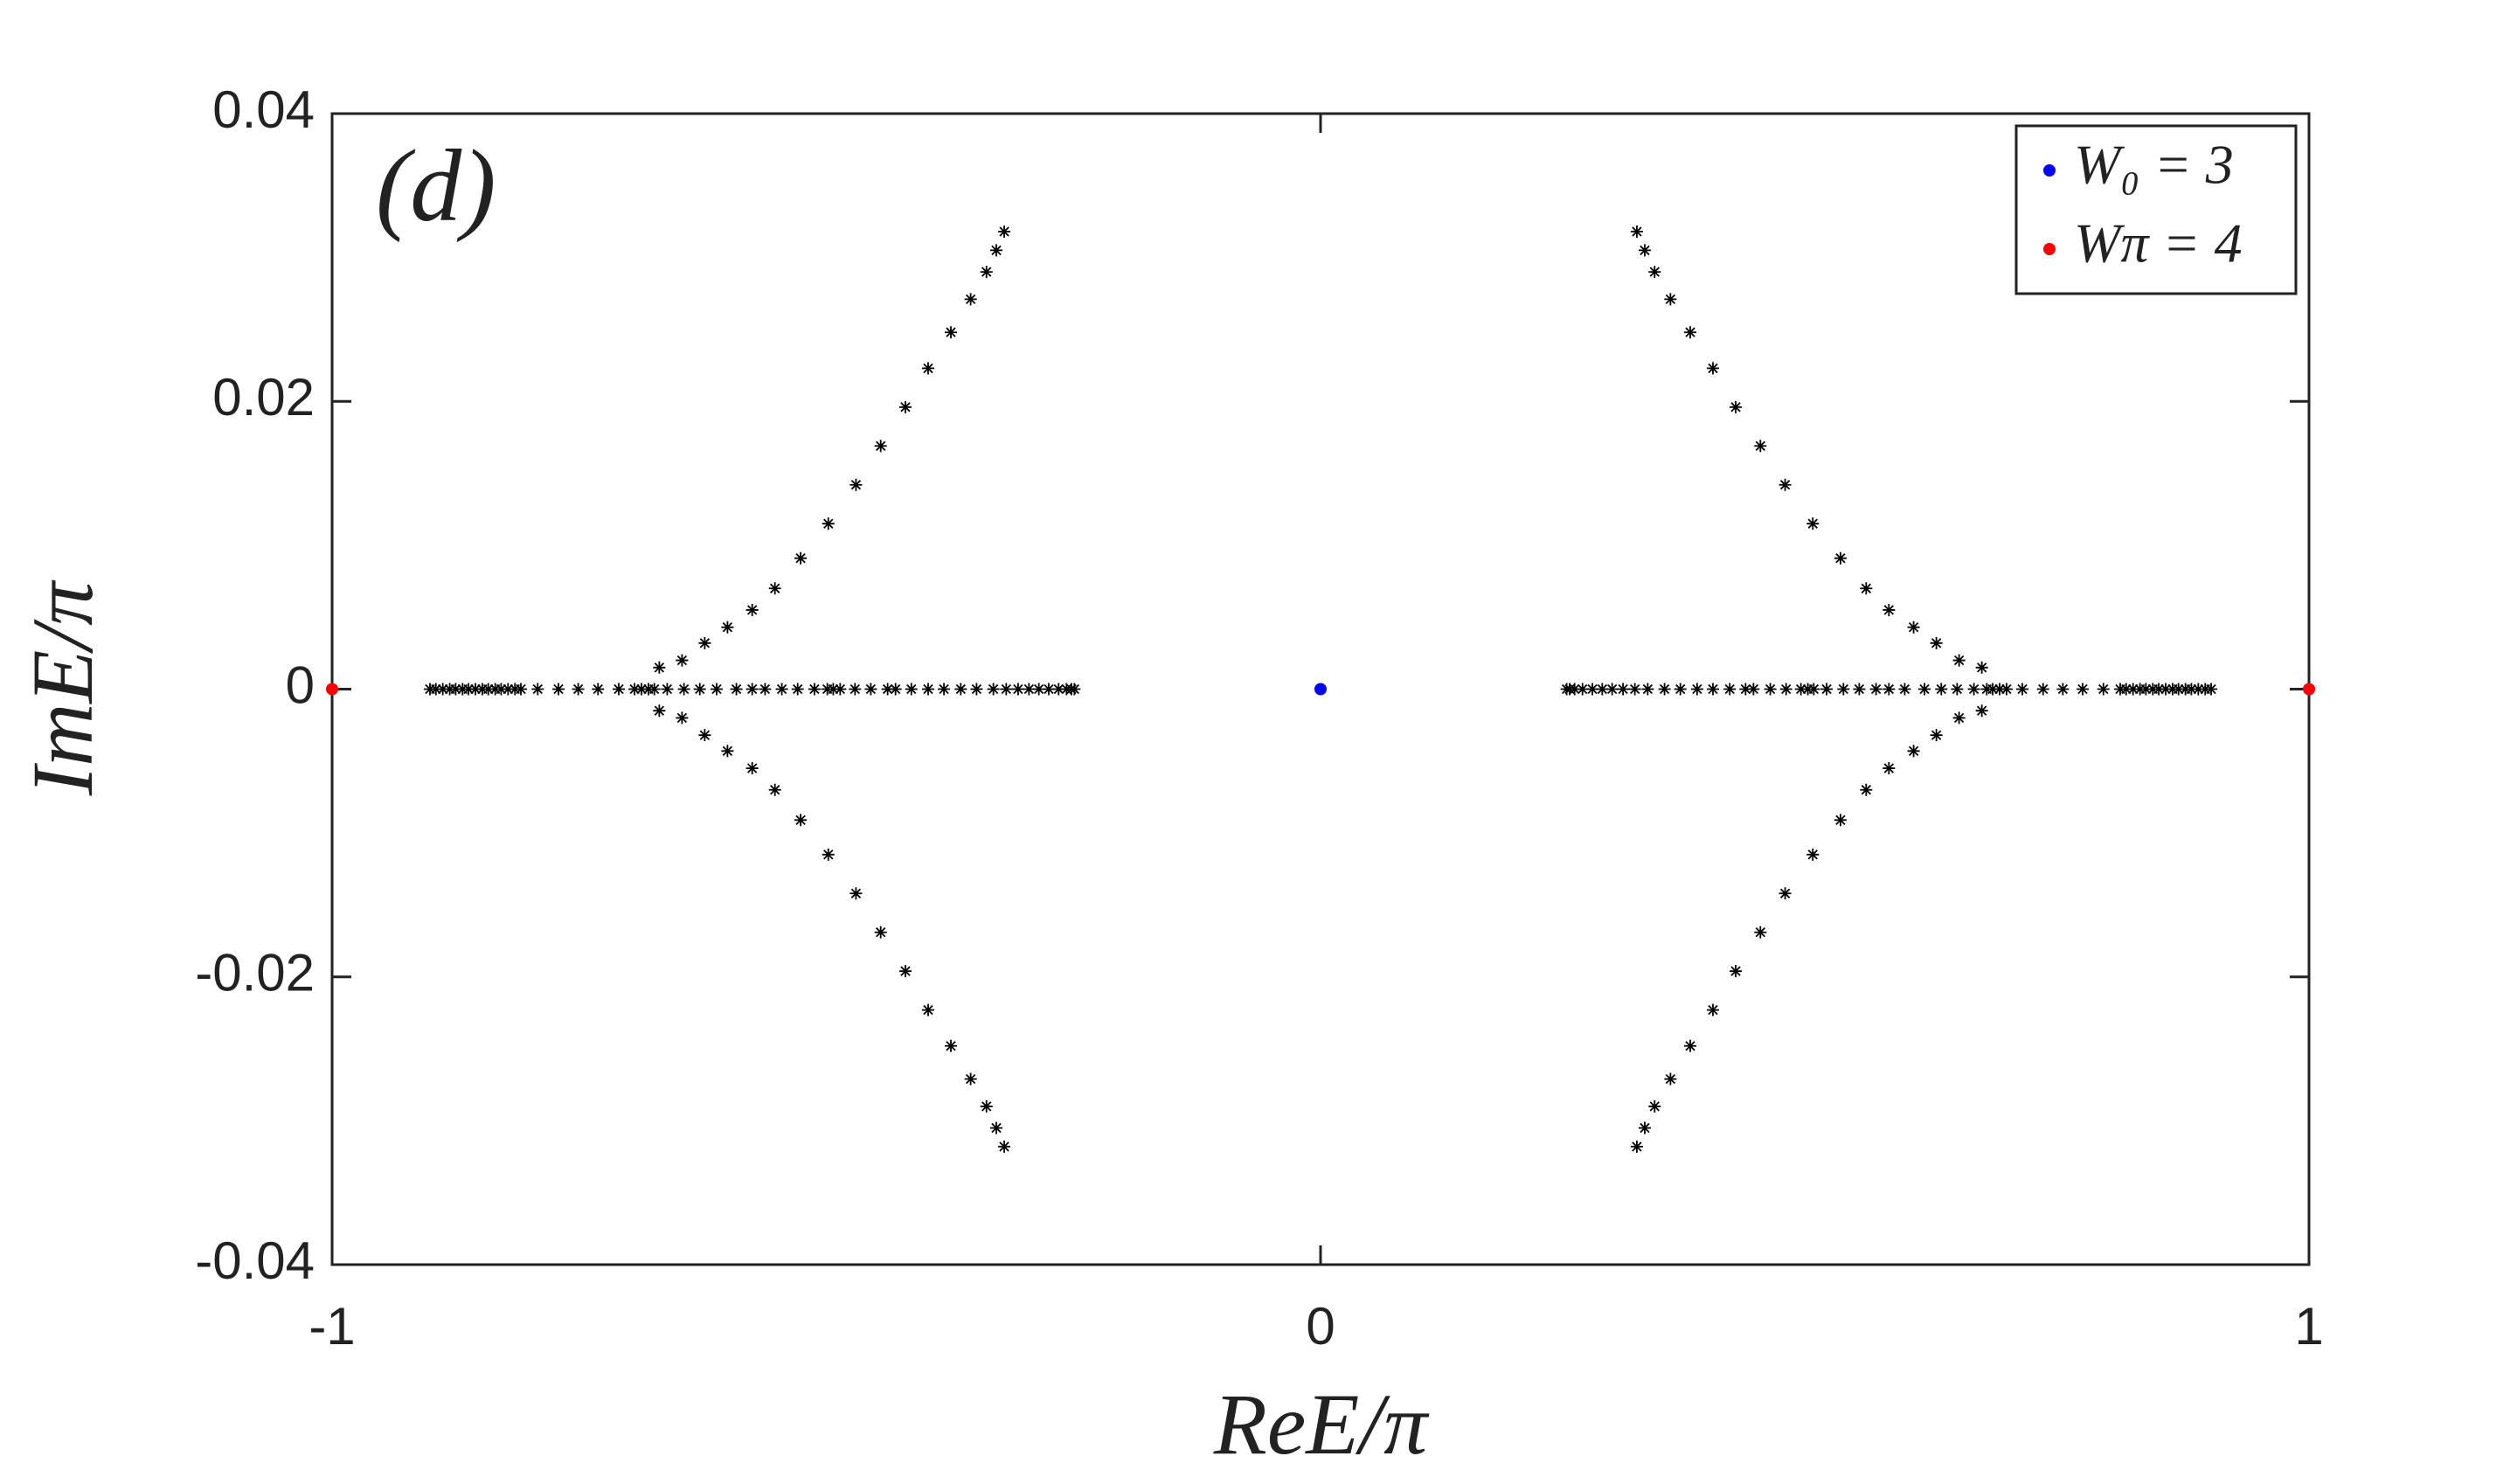 This screenshot has height=1484, width=2517. I want to click on x-axis-label: ReE/π, so click(1321, 1424).